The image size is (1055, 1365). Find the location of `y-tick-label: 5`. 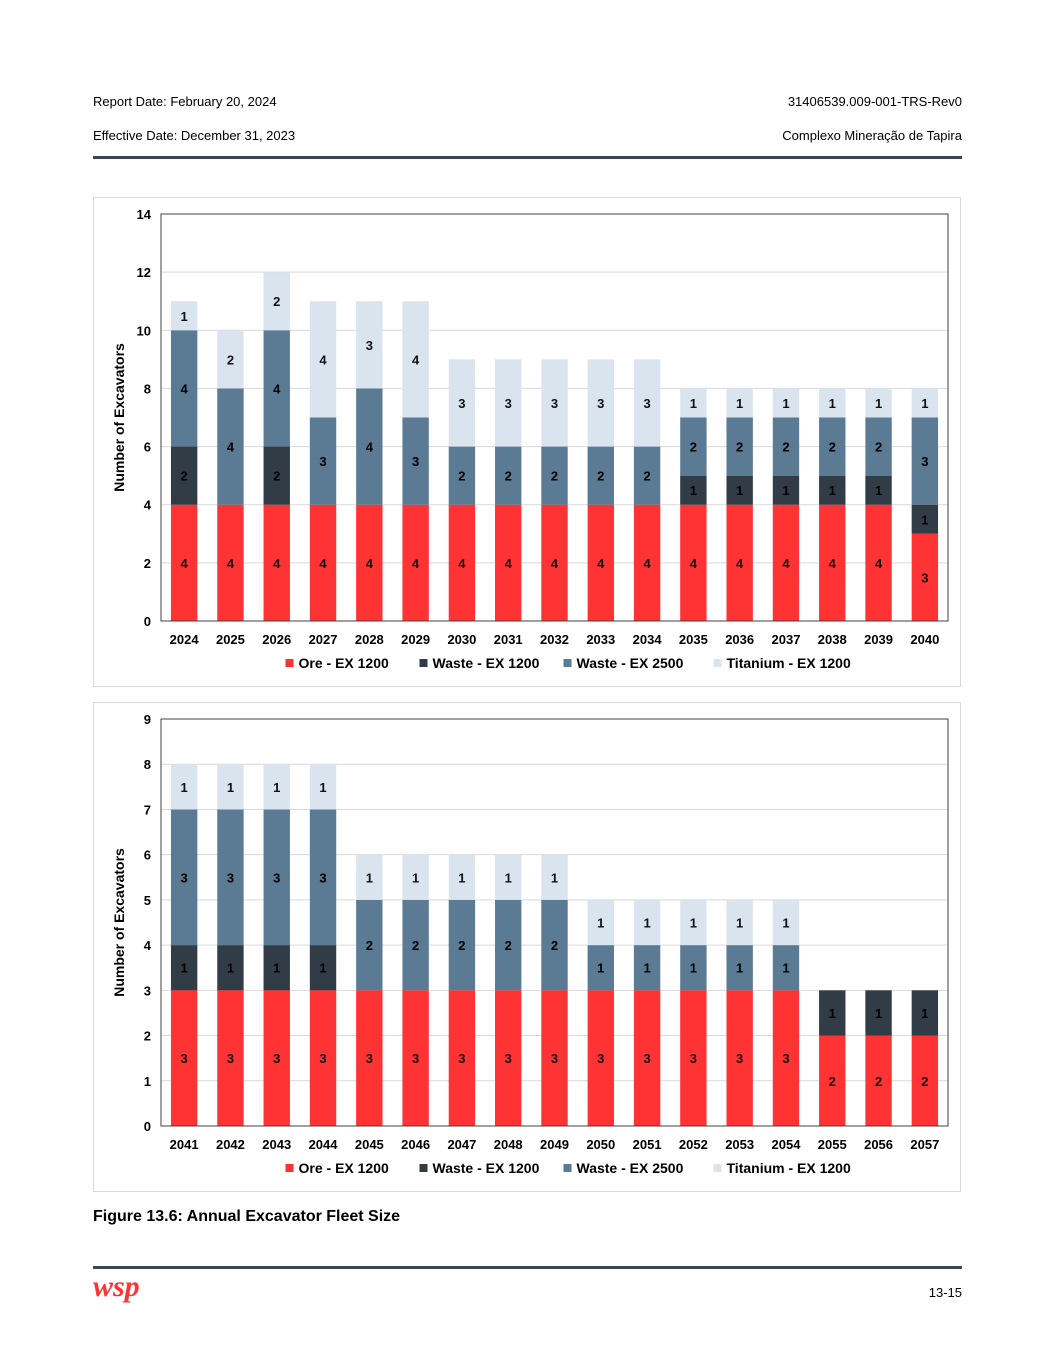

y-tick-label: 5 is located at coordinates (147, 900).